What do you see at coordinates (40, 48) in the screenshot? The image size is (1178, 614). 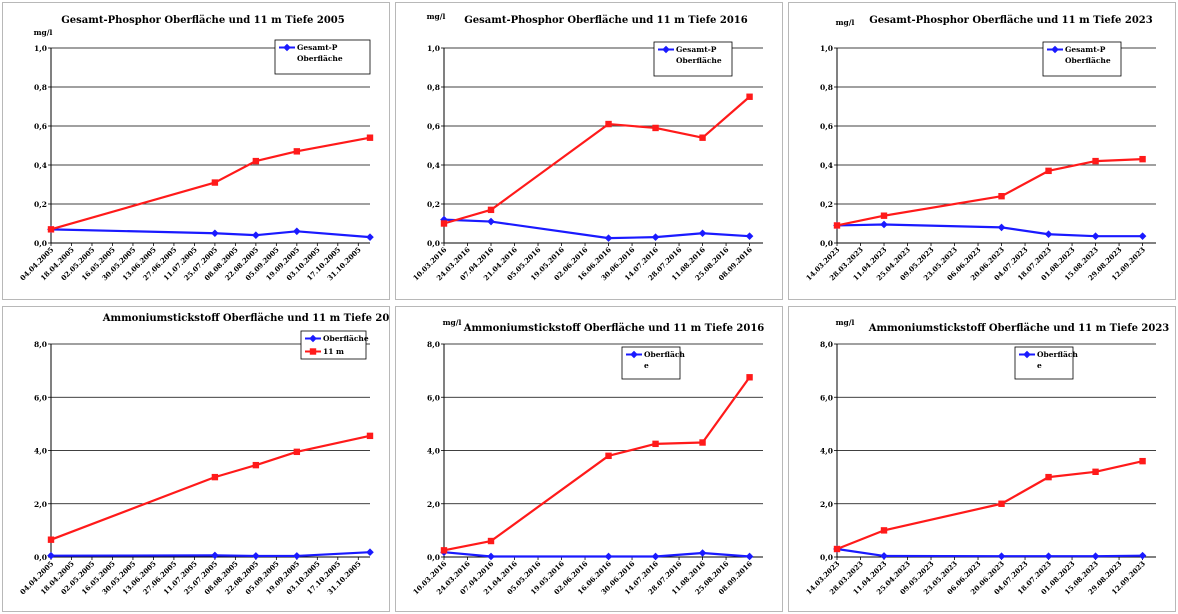 I see `y-tick-label: 1,0` at bounding box center [40, 48].